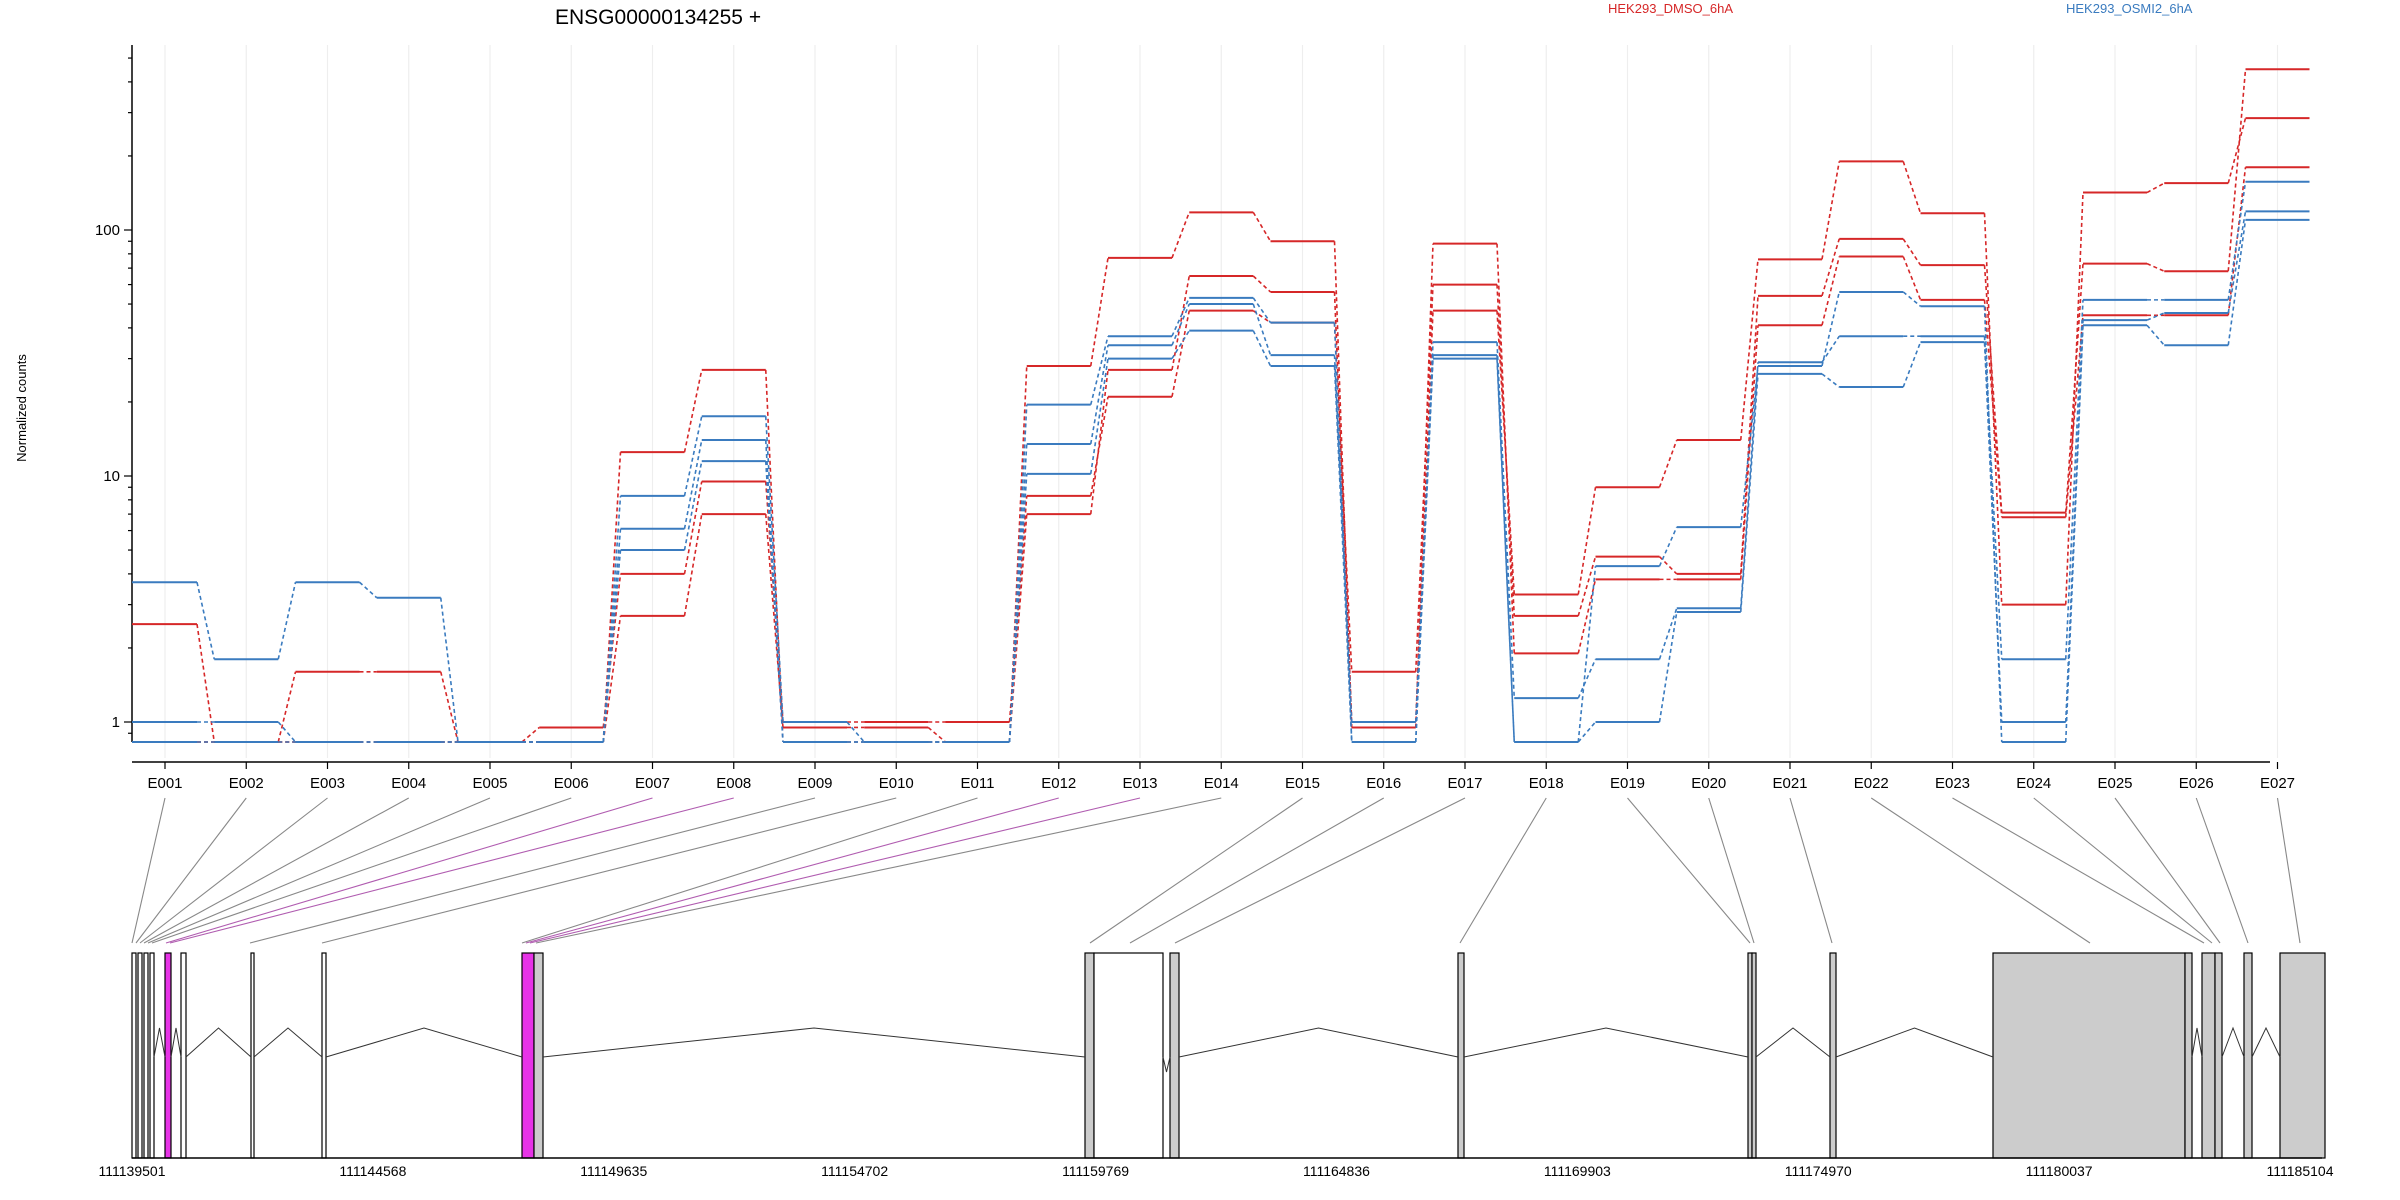 This screenshot has height=1200, width=2400. Describe the element at coordinates (111, 476) in the screenshot. I see `y-tick-label: 10` at that location.